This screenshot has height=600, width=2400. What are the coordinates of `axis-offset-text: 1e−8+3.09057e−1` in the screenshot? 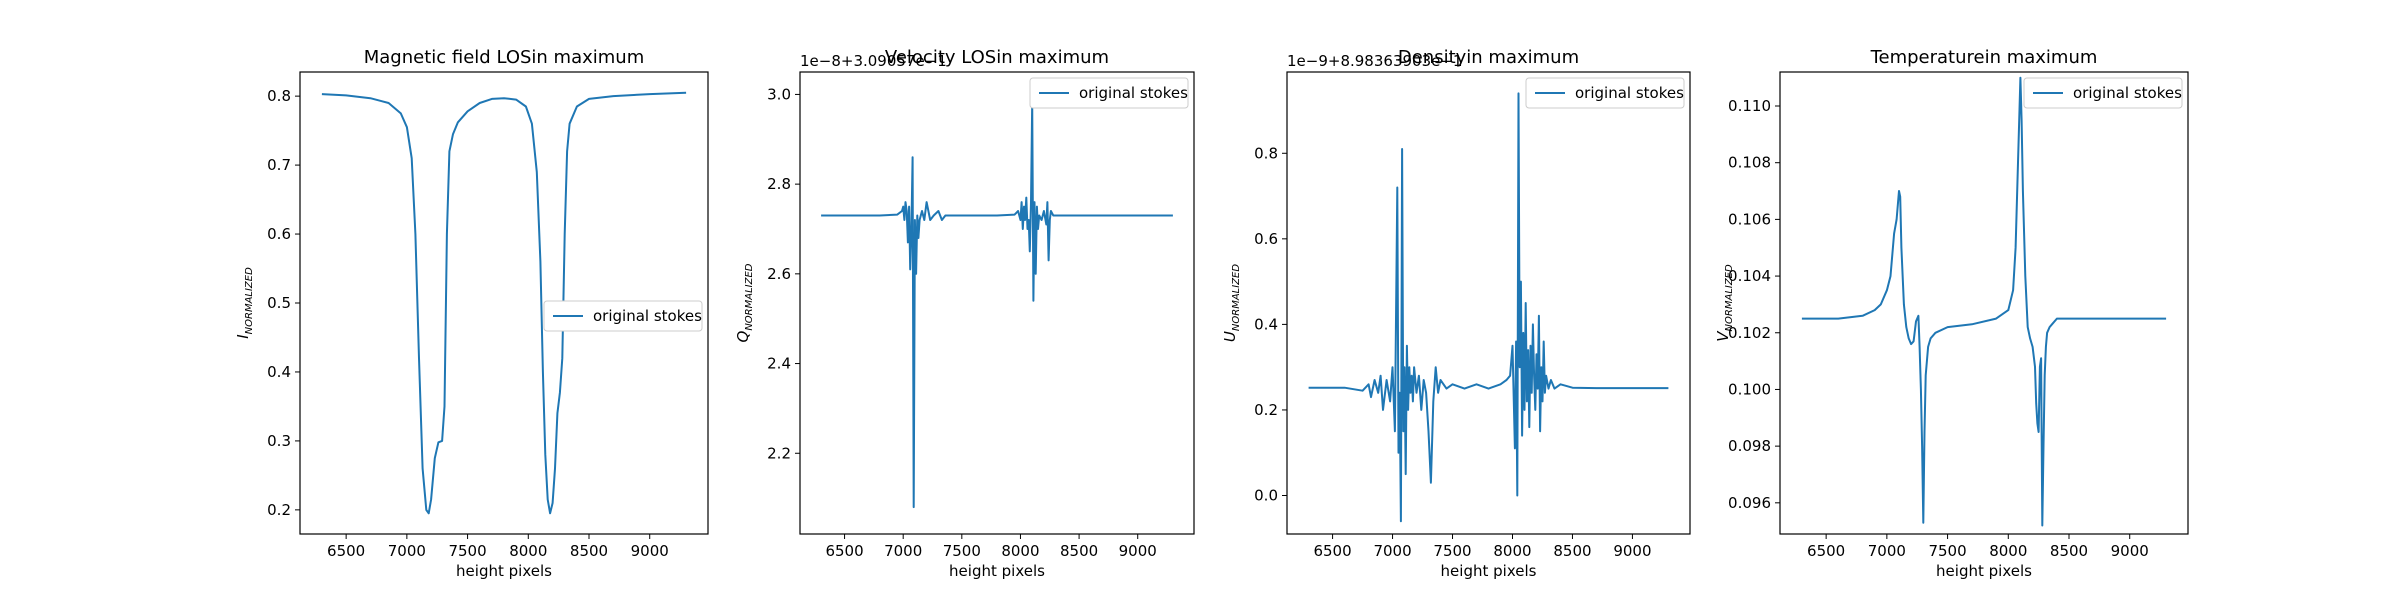 It's located at (873, 61).